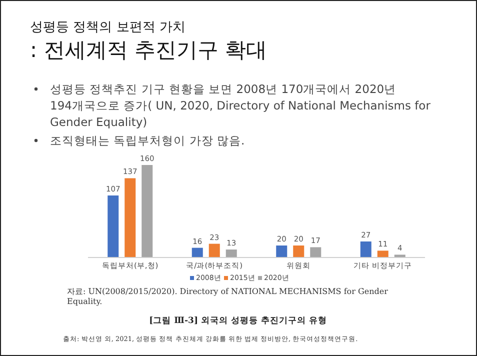 This screenshot has height=356, width=477. What do you see at coordinates (147, 141) in the screenshot?
I see `text: 조직형태는 독립부처형이 가장 많음.` at bounding box center [147, 141].